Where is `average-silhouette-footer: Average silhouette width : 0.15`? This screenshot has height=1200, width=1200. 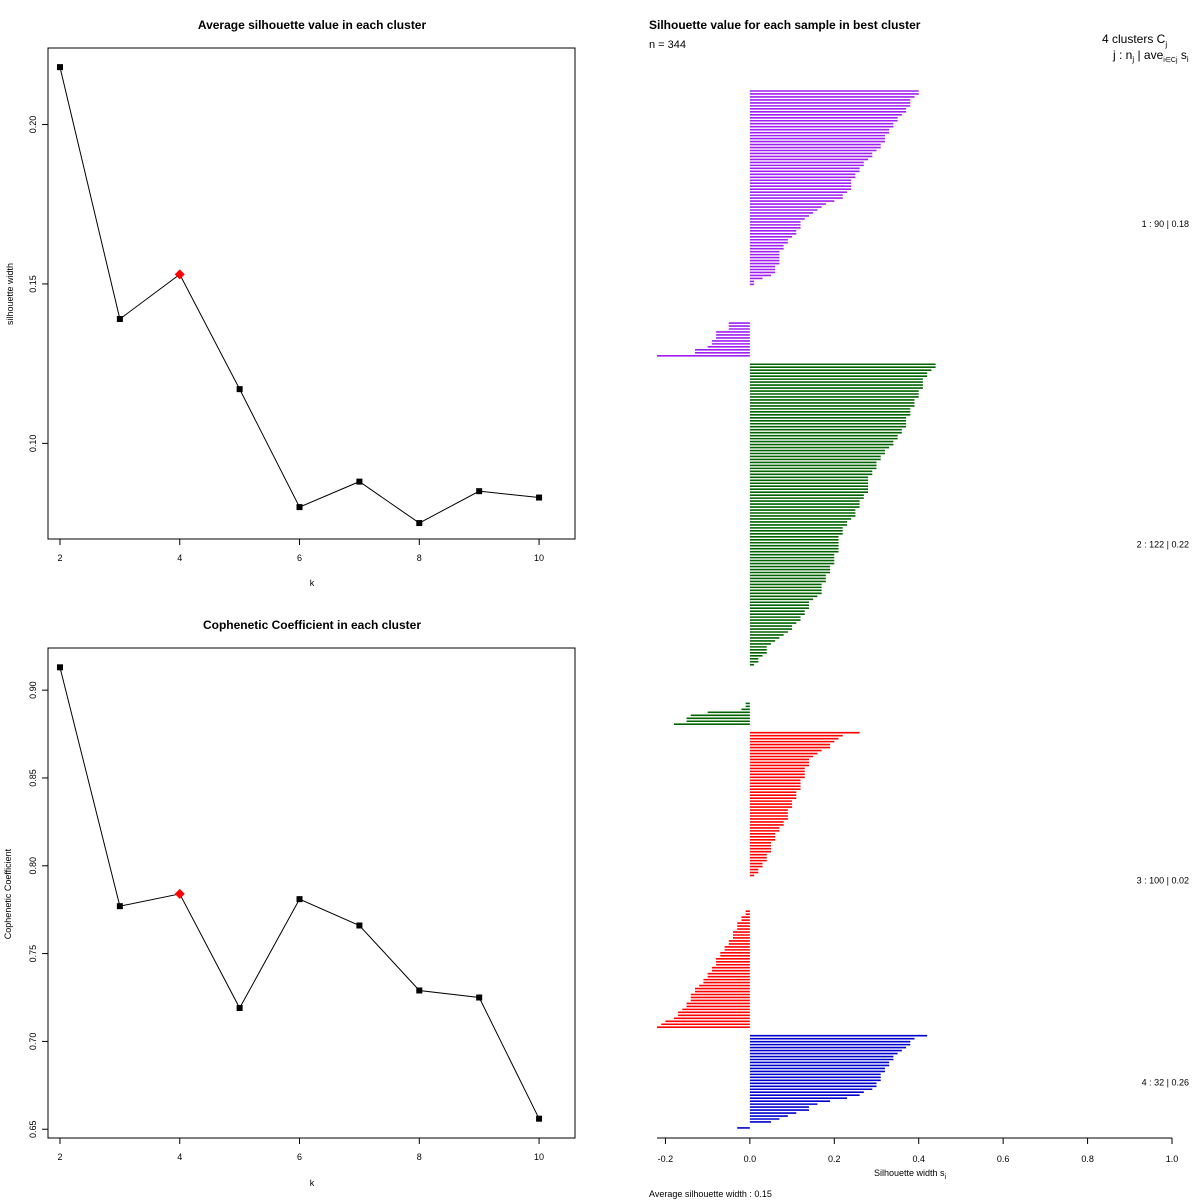
average-silhouette-footer: Average silhouette width : 0.15 is located at coordinates (710, 1194).